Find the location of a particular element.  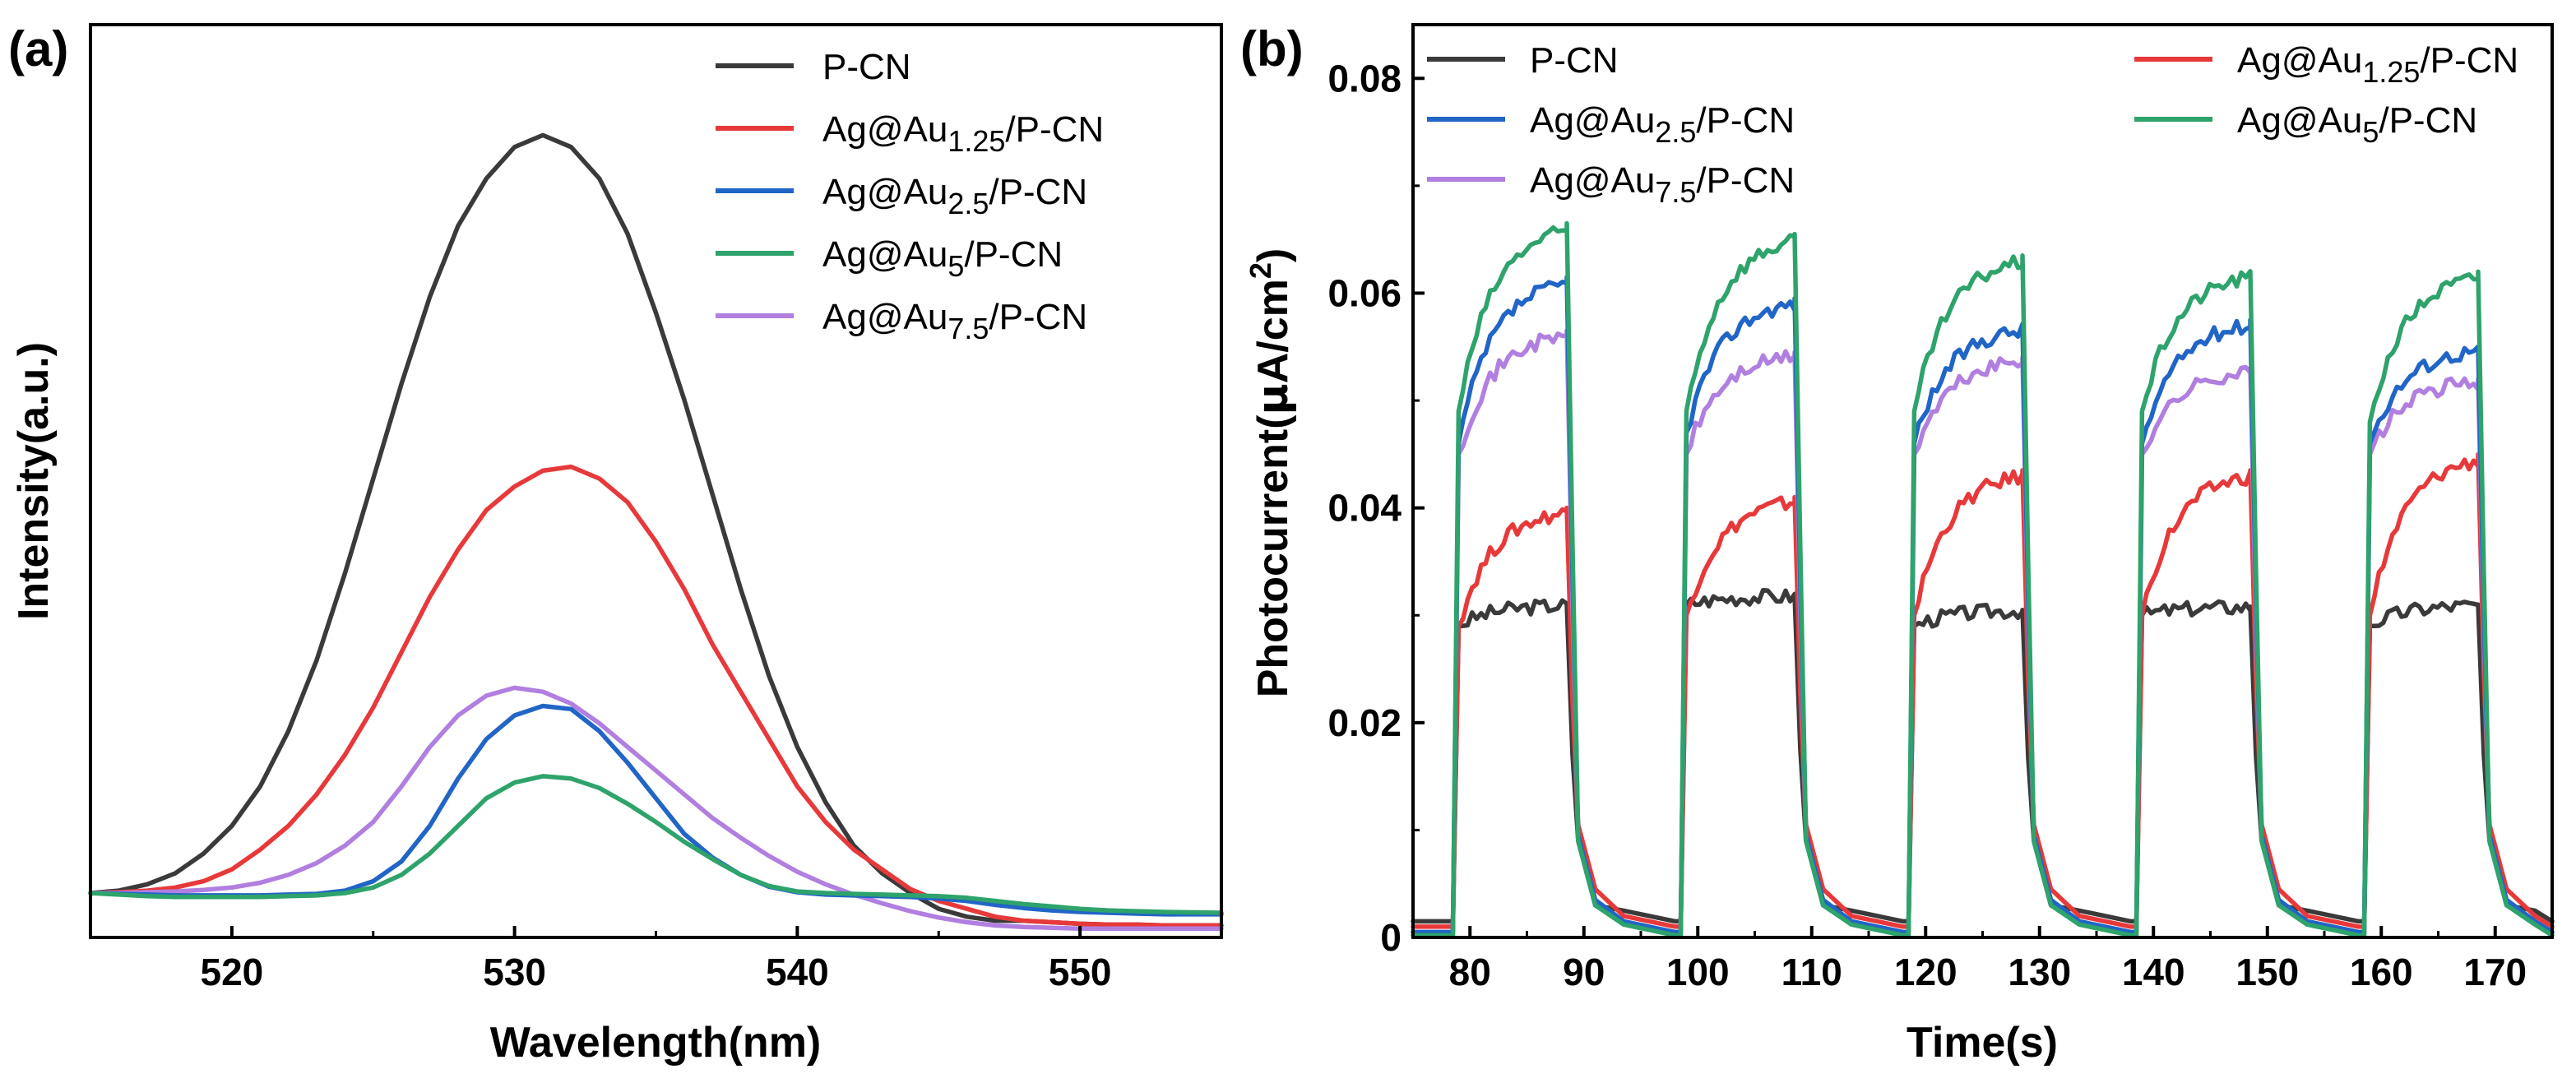

panel-b-legend-label-sub: 7.5 is located at coordinates (1676, 192).